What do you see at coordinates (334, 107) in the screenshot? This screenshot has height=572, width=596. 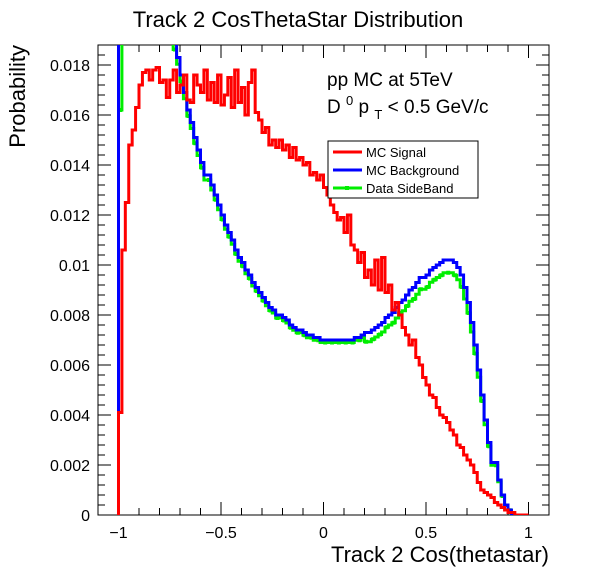 I see `annotation-d: D` at bounding box center [334, 107].